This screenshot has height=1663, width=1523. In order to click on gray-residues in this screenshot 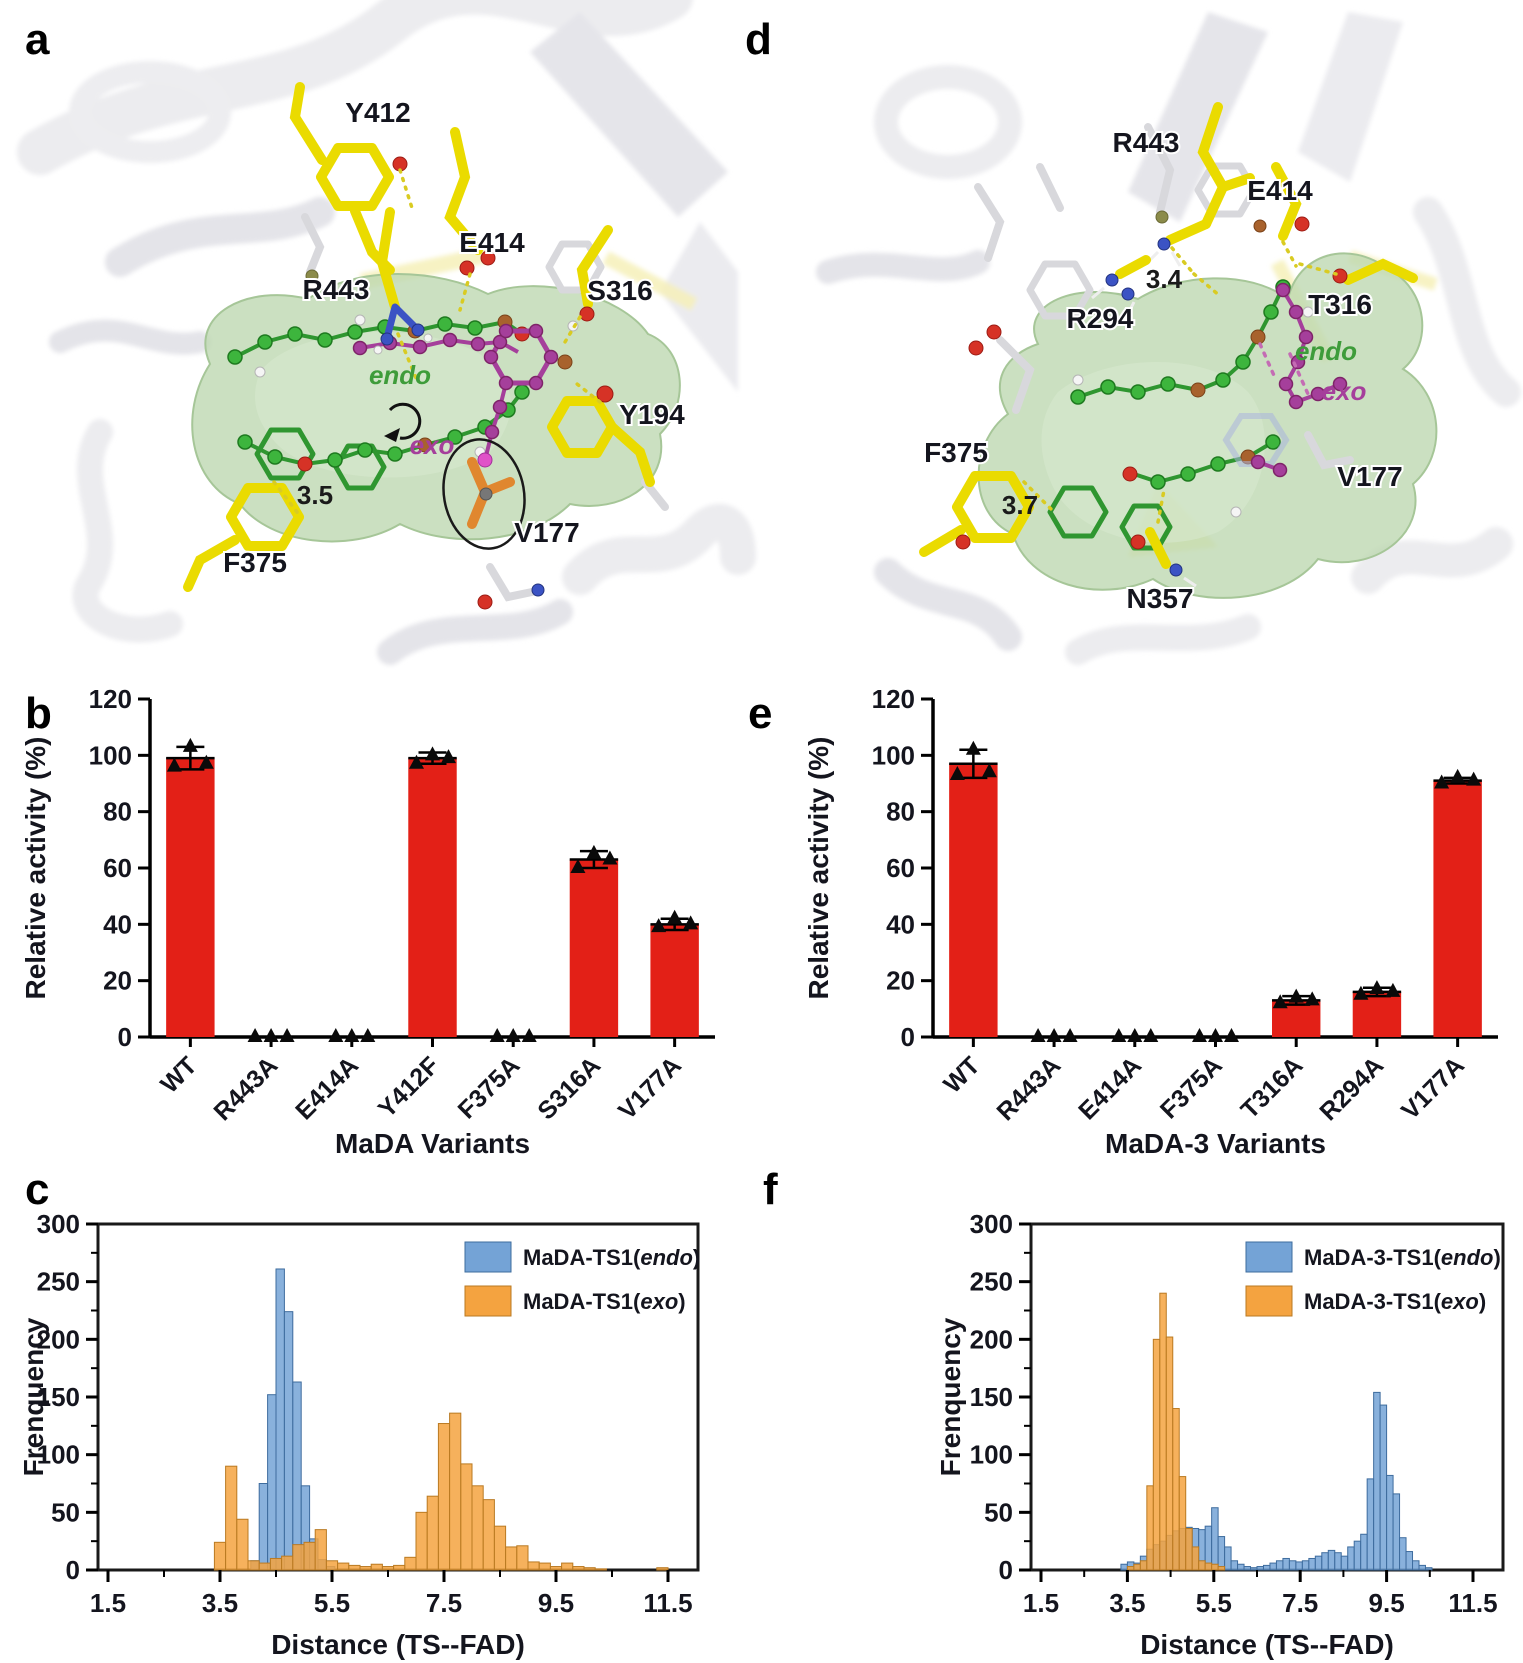, I will do `click(1161, 296)`.